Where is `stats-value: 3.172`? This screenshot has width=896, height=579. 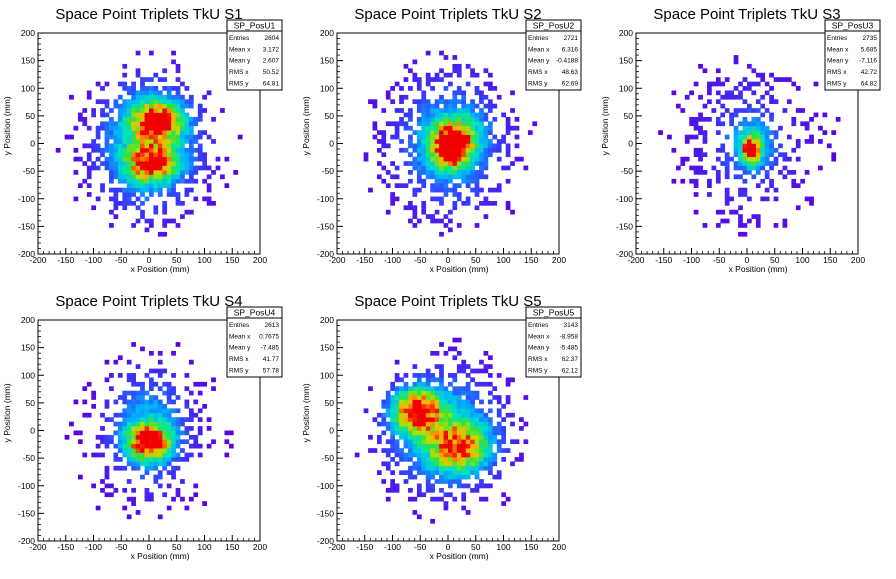 stats-value: 3.172 is located at coordinates (271, 49).